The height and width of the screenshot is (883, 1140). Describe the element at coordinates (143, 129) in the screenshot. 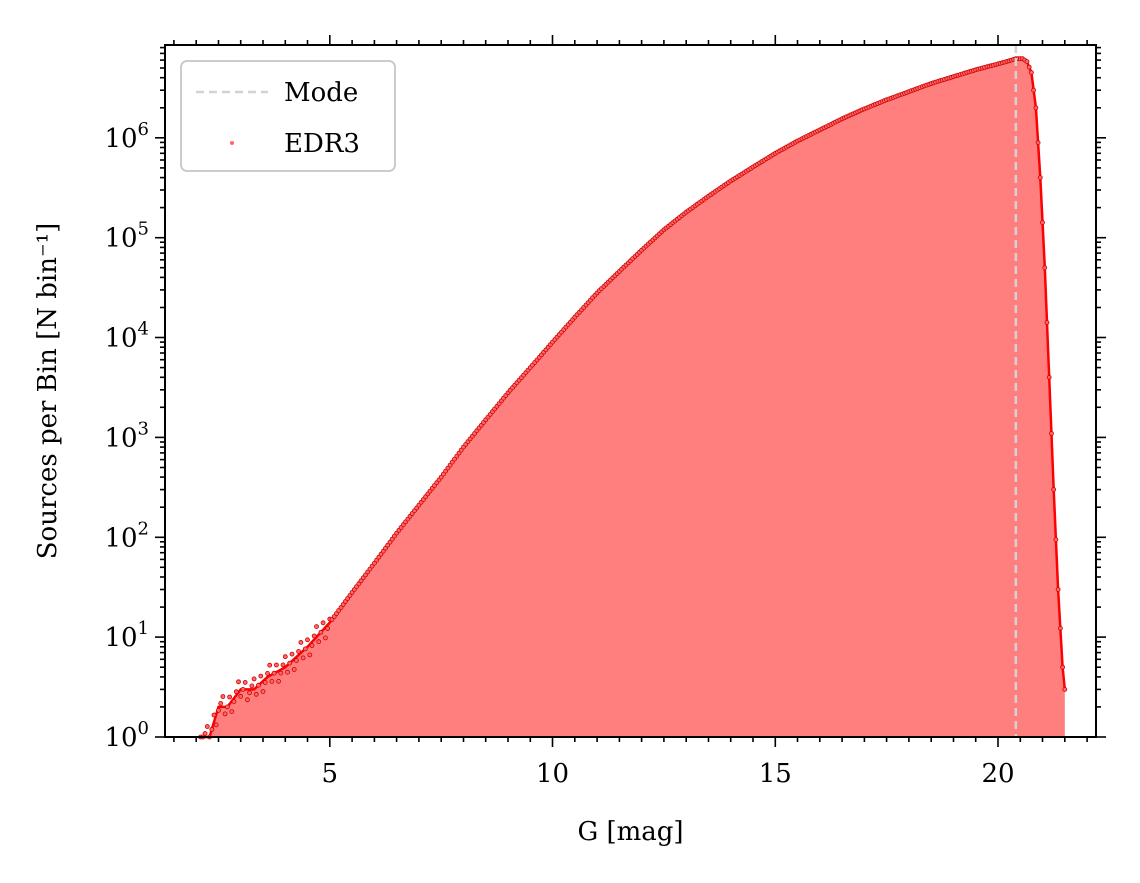

I see `y-tick-exponent: 6` at that location.